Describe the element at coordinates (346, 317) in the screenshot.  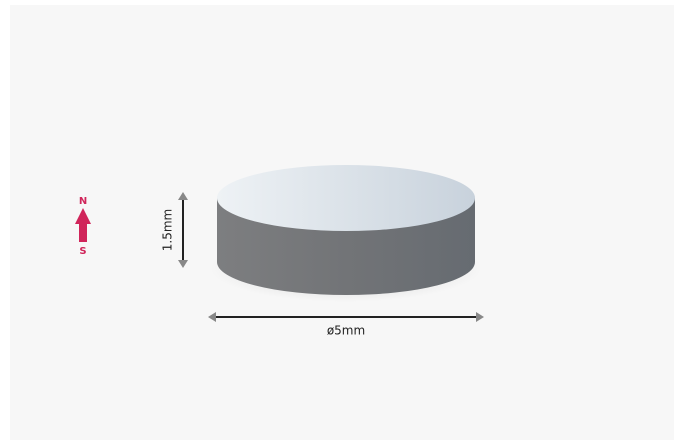
I see `diameter-dimension` at that location.